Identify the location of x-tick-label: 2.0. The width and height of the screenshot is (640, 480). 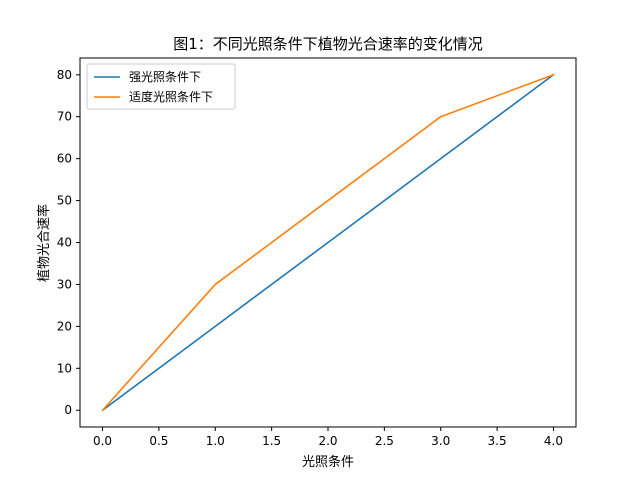
(327, 441).